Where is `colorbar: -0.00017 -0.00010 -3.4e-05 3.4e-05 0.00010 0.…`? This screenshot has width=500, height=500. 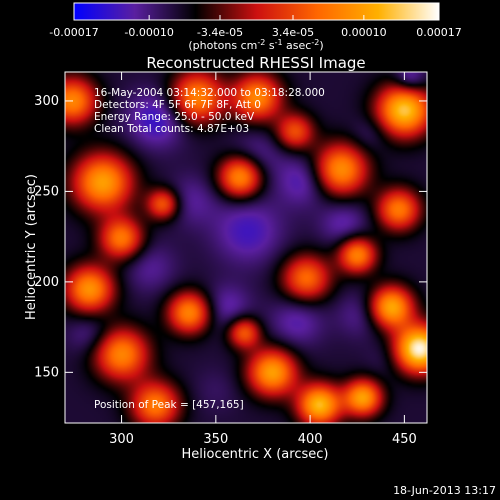 colorbar: -0.00017 -0.00010 -3.4e-05 3.4e-05 0.00010 0.… is located at coordinates (255, 27).